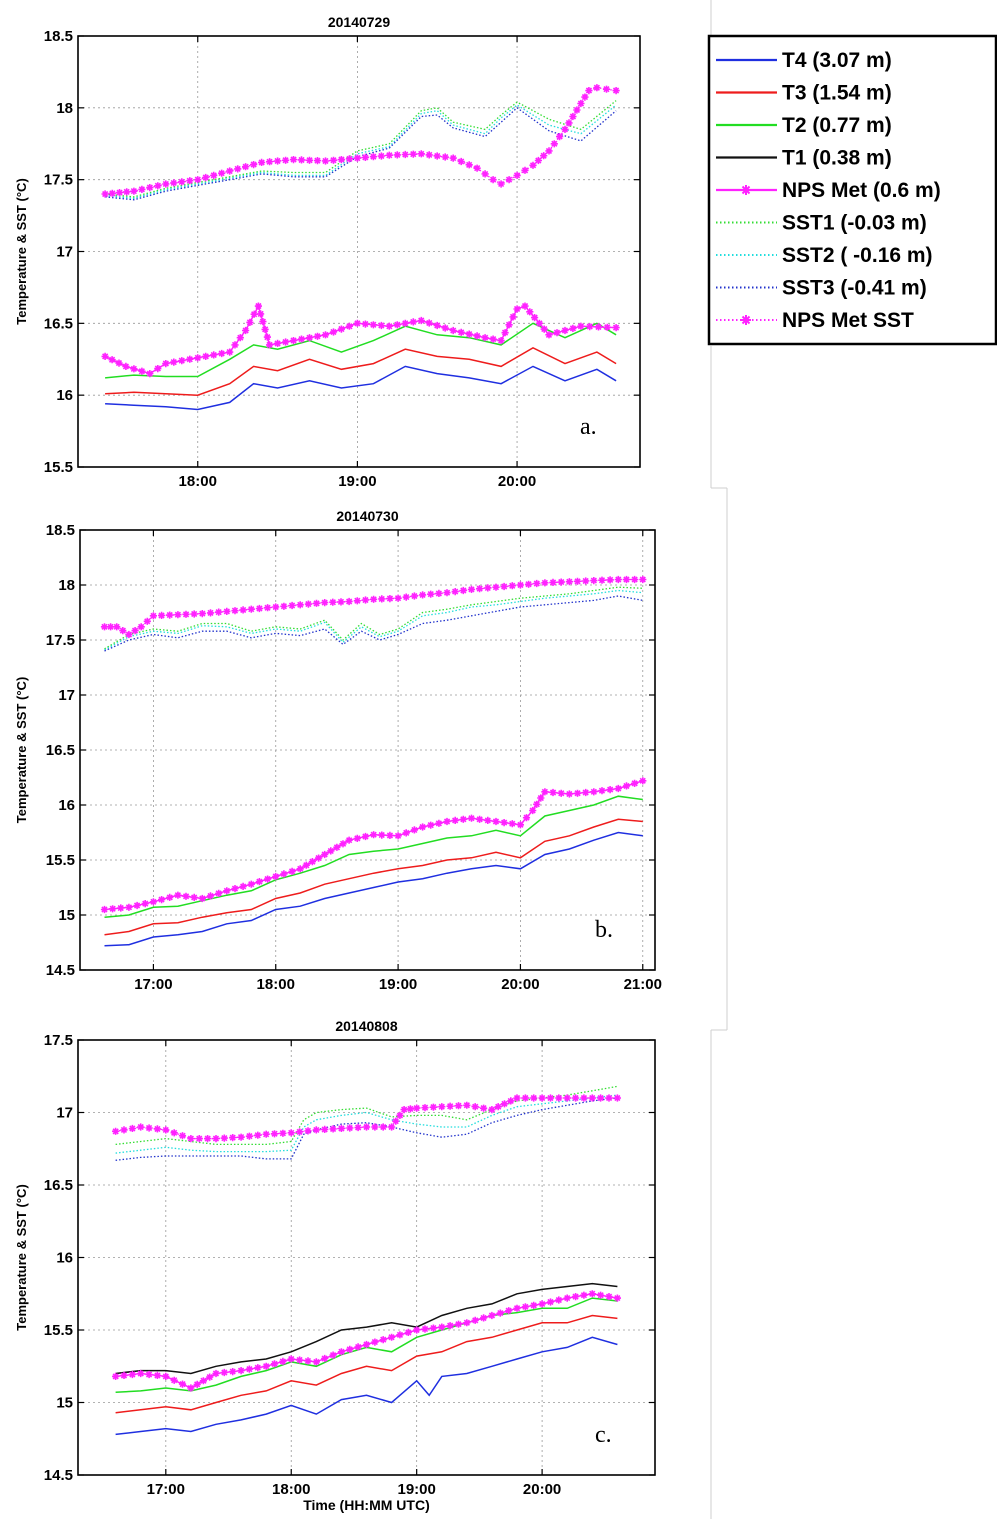  Describe the element at coordinates (366, 1505) in the screenshot. I see `x-axis-label: Time (HH:MM UTC)` at that location.